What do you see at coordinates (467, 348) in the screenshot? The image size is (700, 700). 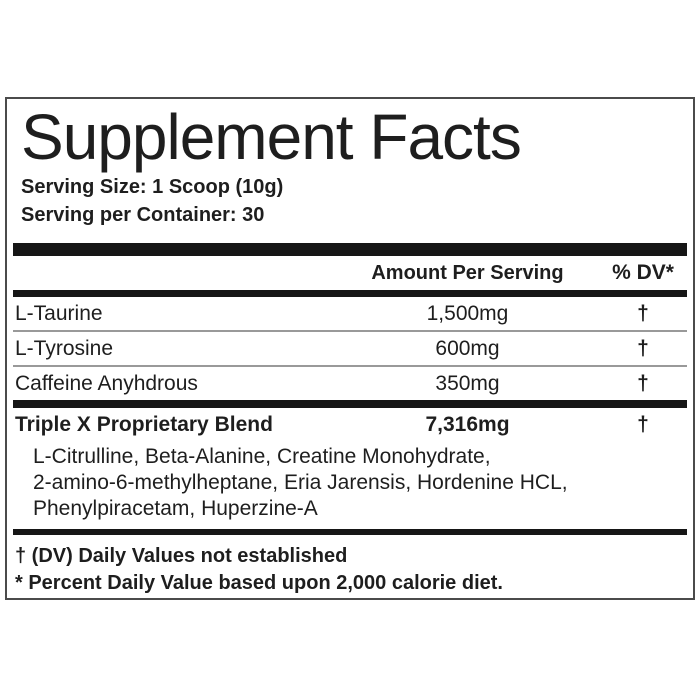 I see `ingredient-amount: 600mg` at bounding box center [467, 348].